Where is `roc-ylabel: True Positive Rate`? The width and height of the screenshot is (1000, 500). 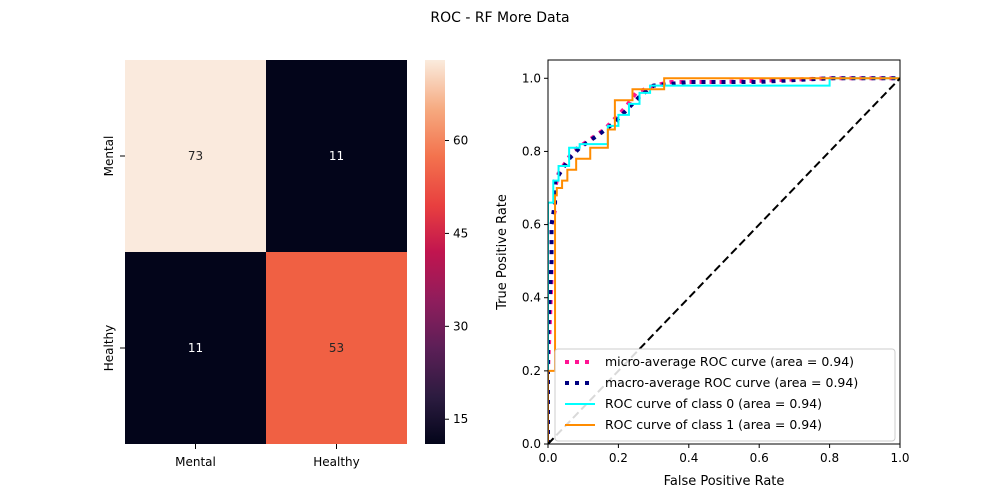 roc-ylabel: True Positive Rate is located at coordinates (502, 252).